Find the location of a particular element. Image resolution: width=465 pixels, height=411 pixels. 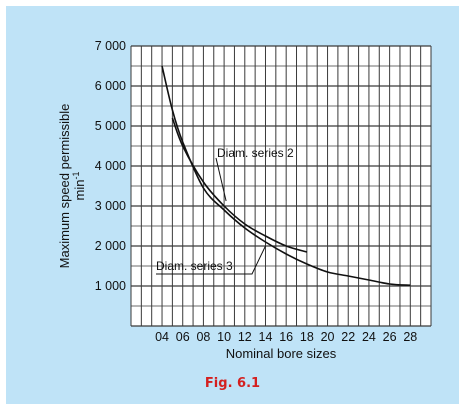

x-tick-label: 20 is located at coordinates (328, 337).